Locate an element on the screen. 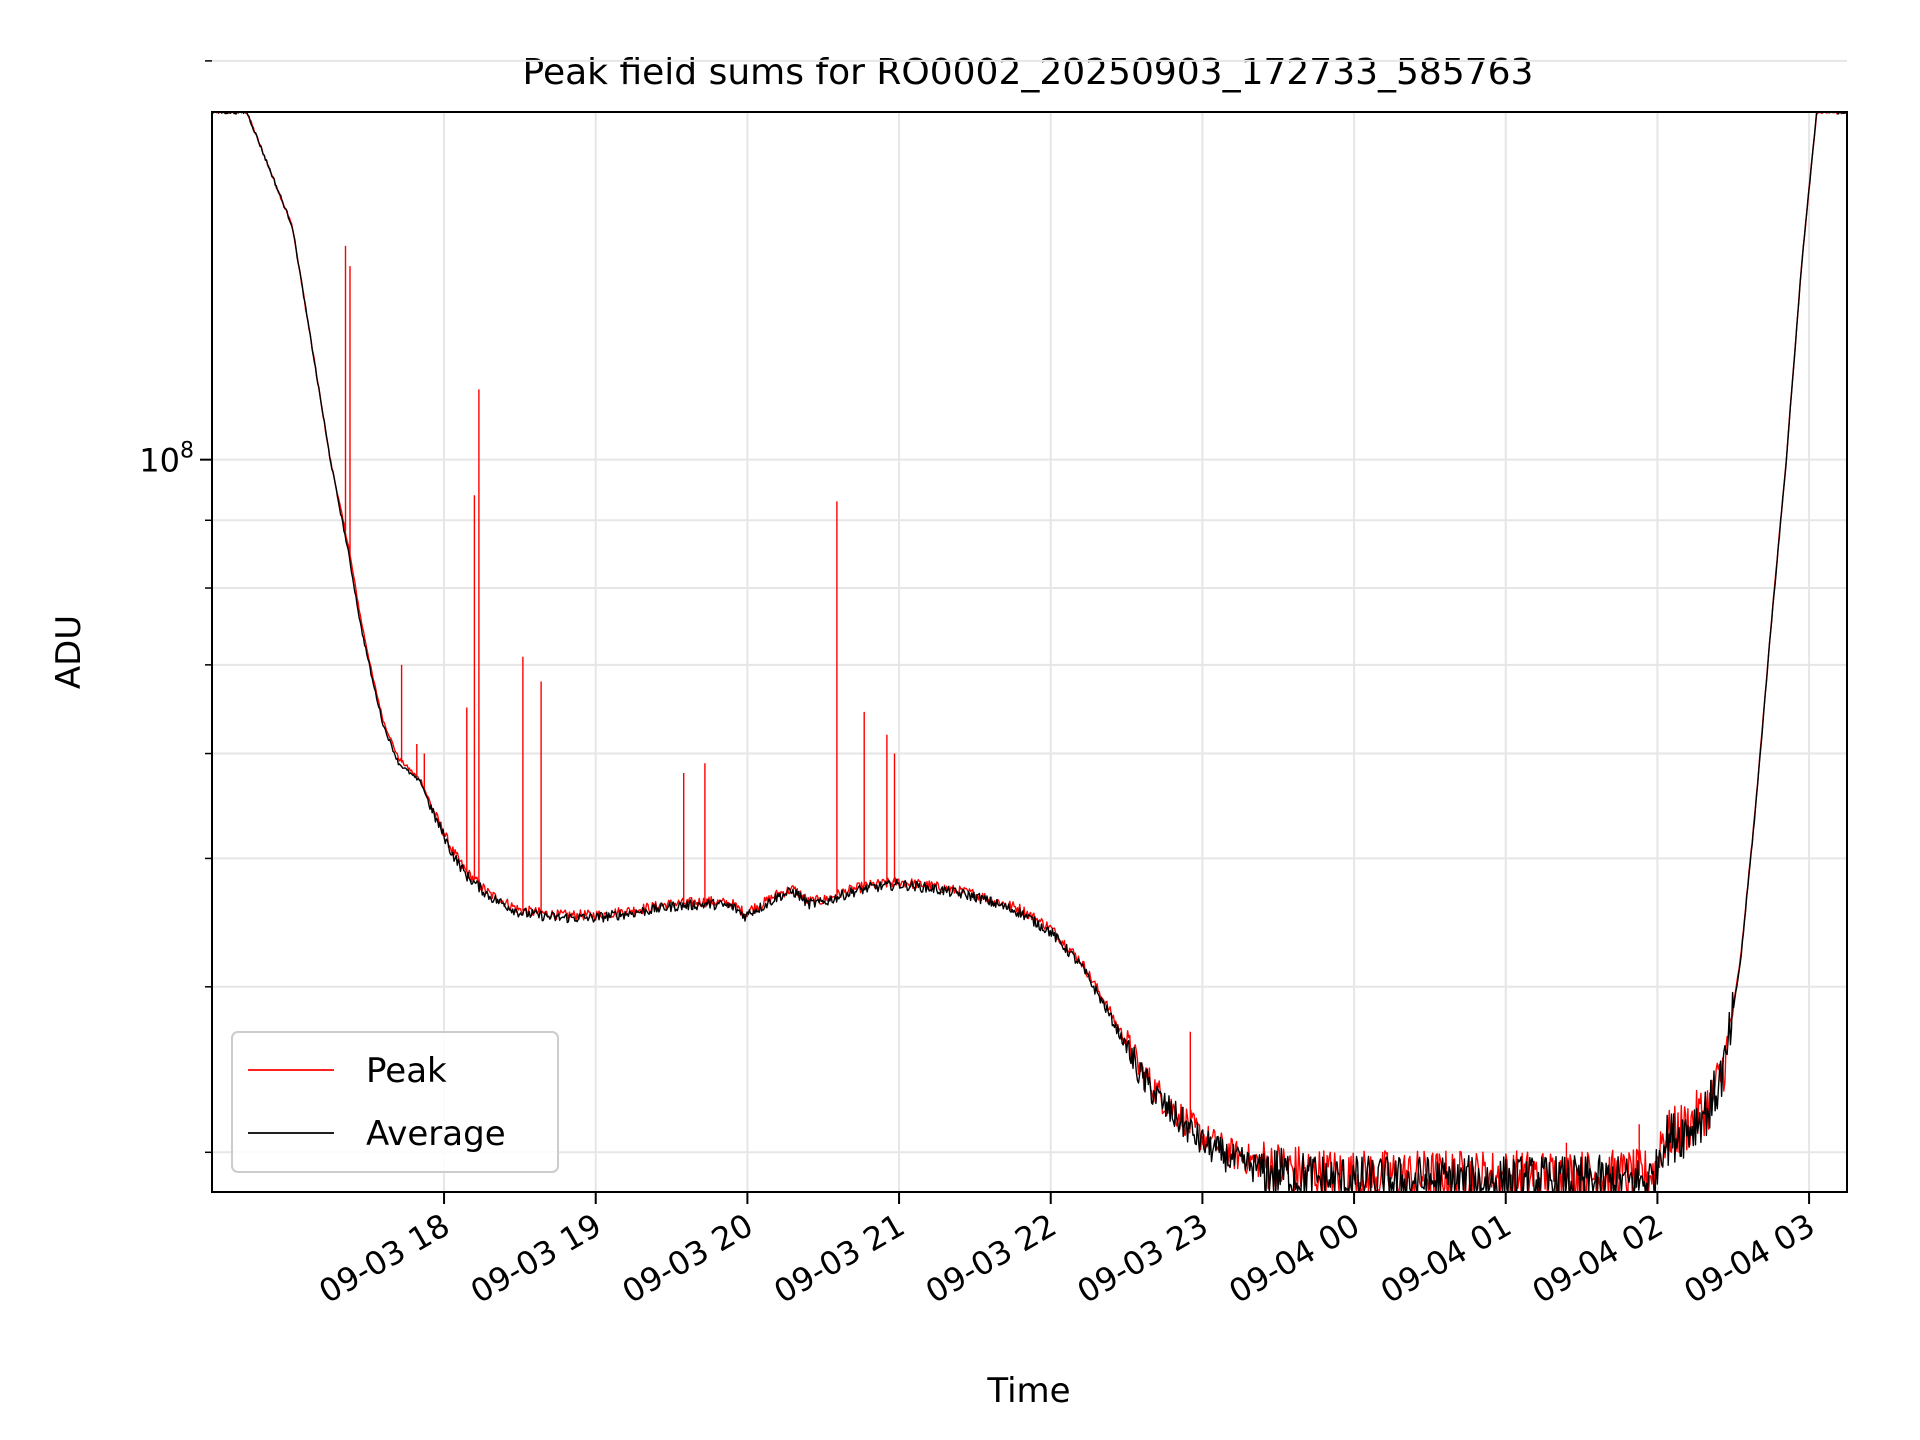 The width and height of the screenshot is (1920, 1440). y-tick-label: 108 is located at coordinates (166, 459).